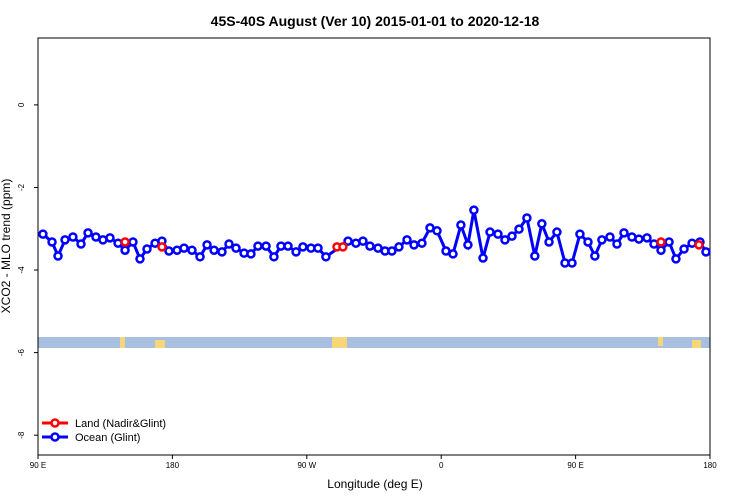 This screenshot has width=750, height=500. What do you see at coordinates (107, 438) in the screenshot?
I see `legend-label: Ocean (Glint)` at bounding box center [107, 438].